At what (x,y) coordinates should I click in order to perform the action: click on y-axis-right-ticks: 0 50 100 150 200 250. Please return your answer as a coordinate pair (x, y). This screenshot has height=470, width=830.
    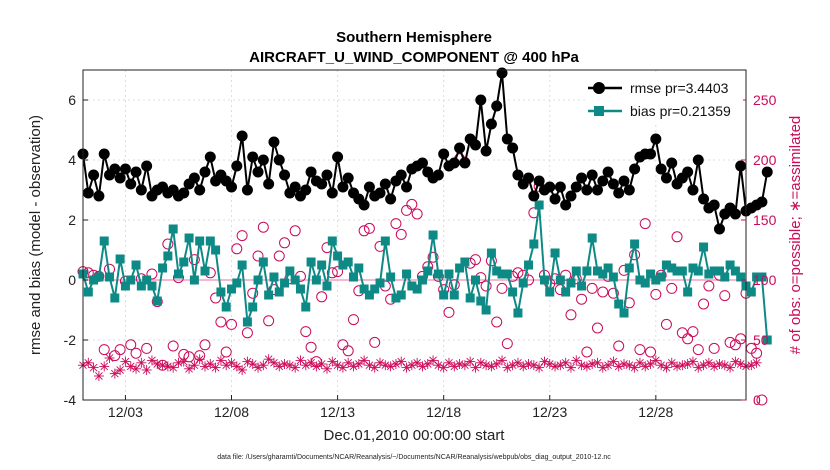
    Looking at the image, I should click on (759, 250).